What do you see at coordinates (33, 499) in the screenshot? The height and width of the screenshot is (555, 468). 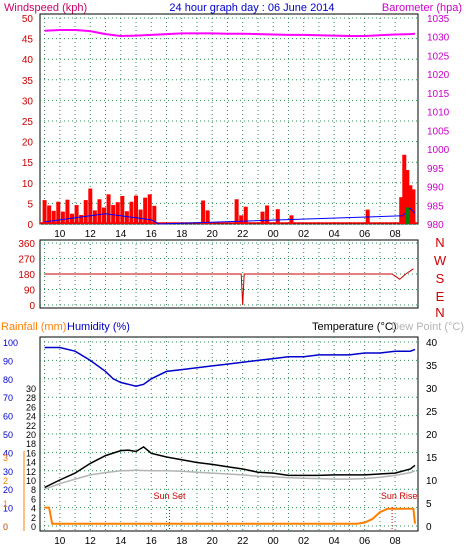 I see `temp-left-y-tick-3: 6` at bounding box center [33, 499].